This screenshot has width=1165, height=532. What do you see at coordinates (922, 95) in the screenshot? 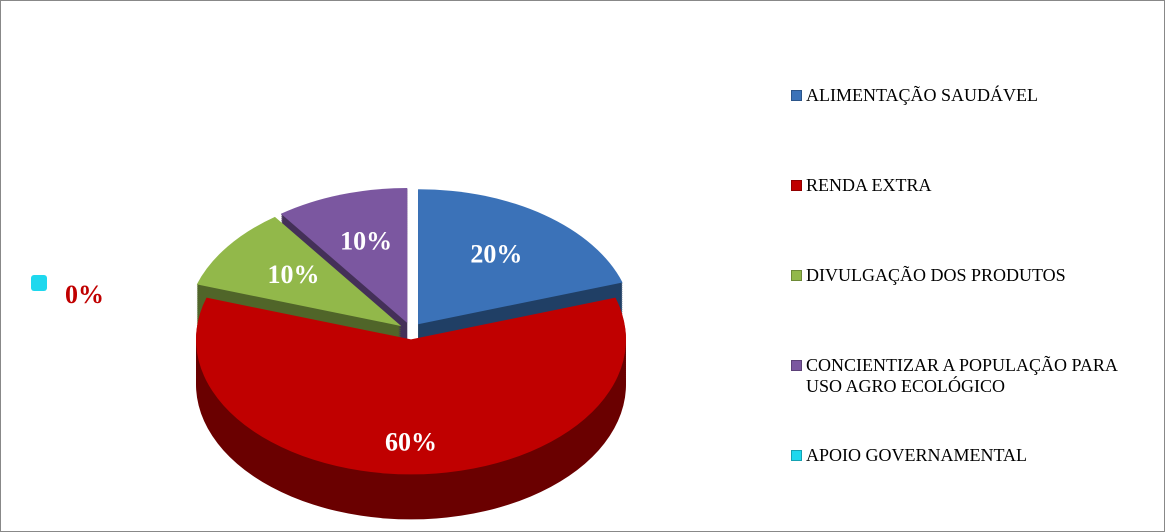
I see `legend-label: ALIMENTAÇÃO SAUDÁVEL` at bounding box center [922, 95].